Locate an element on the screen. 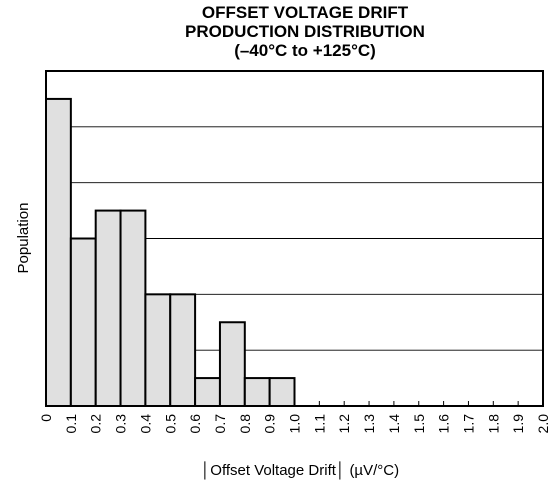 This screenshot has width=558, height=489. x-tick-label: 0.9 is located at coordinates (270, 424).